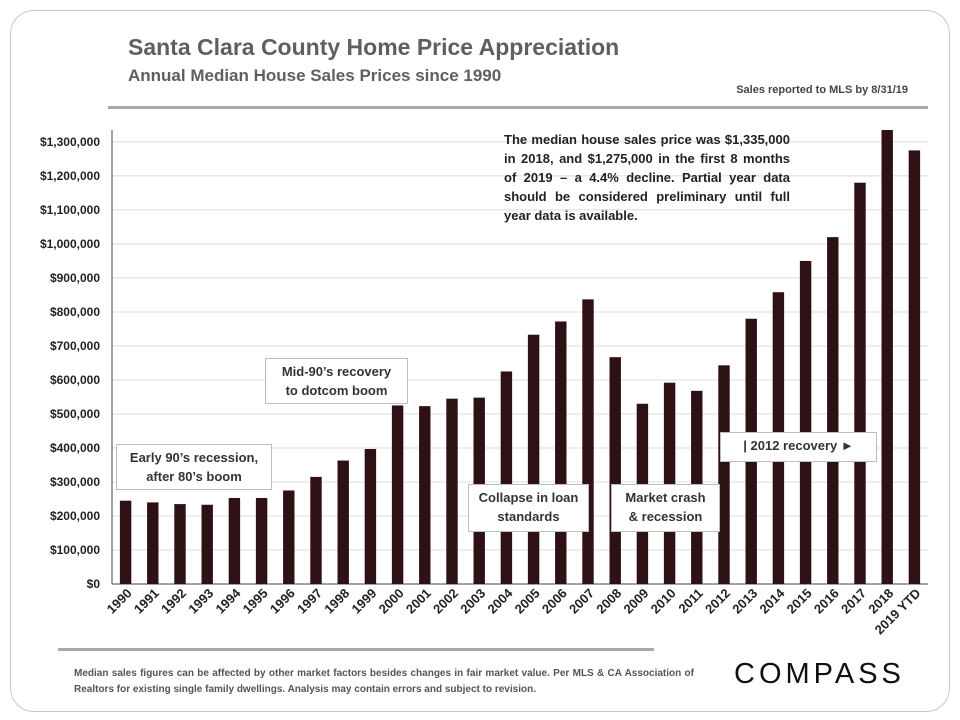  Describe the element at coordinates (75, 380) in the screenshot. I see `y-tick-label: $600,000` at that location.